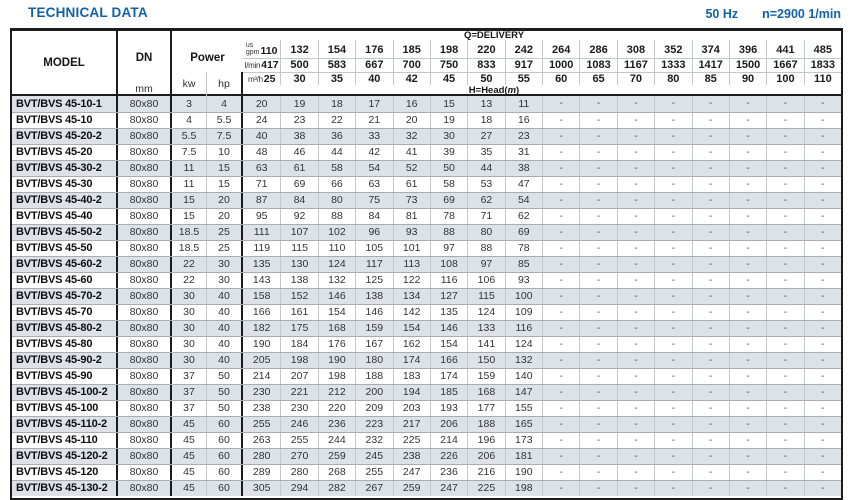 This screenshot has height=500, width=855. I want to click on kw-unit-label: kw, so click(189, 84).